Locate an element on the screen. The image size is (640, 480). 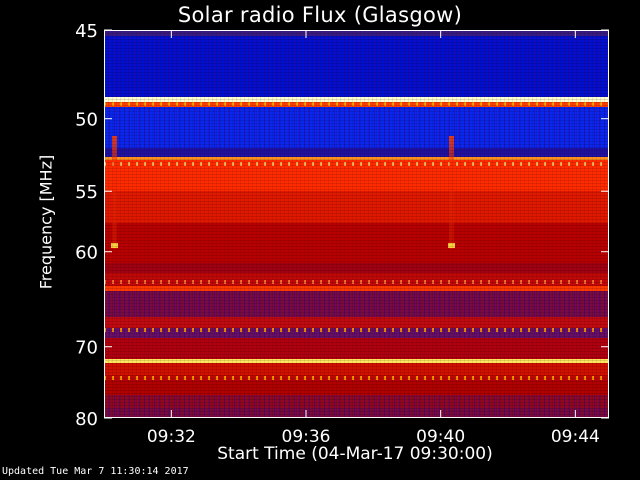
x-tick-label: 09:44 is located at coordinates (575, 437).